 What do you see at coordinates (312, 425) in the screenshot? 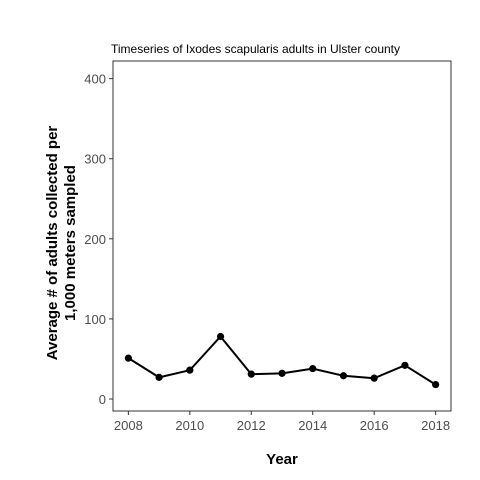
I see `x-tick-label: 2014` at bounding box center [312, 425].